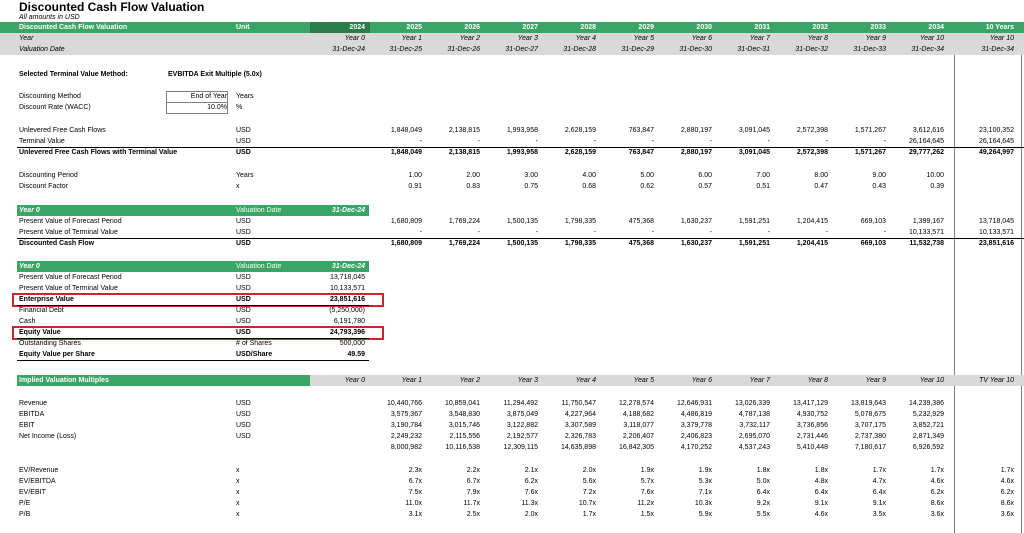 The image size is (1024, 533). Describe the element at coordinates (870, 425) in the screenshot. I see `value-cell: 3,707,175` at that location.